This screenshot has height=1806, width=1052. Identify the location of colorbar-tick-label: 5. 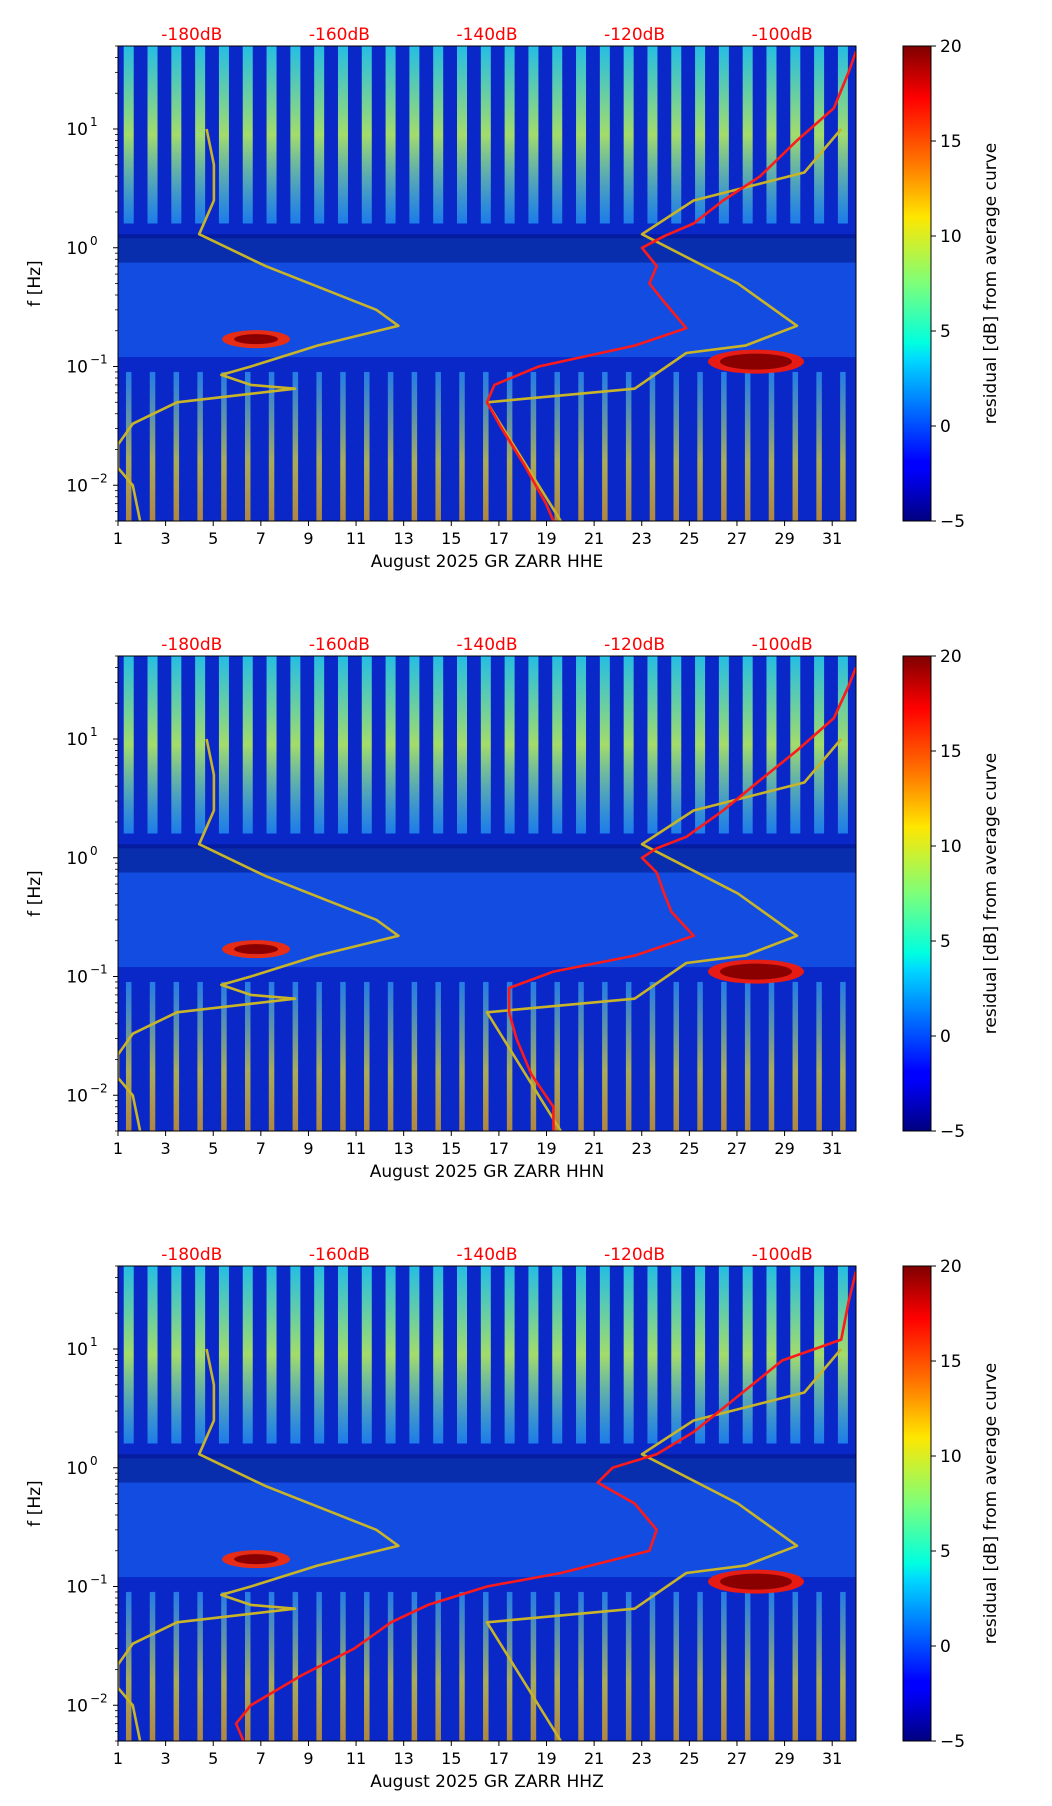
(945, 942).